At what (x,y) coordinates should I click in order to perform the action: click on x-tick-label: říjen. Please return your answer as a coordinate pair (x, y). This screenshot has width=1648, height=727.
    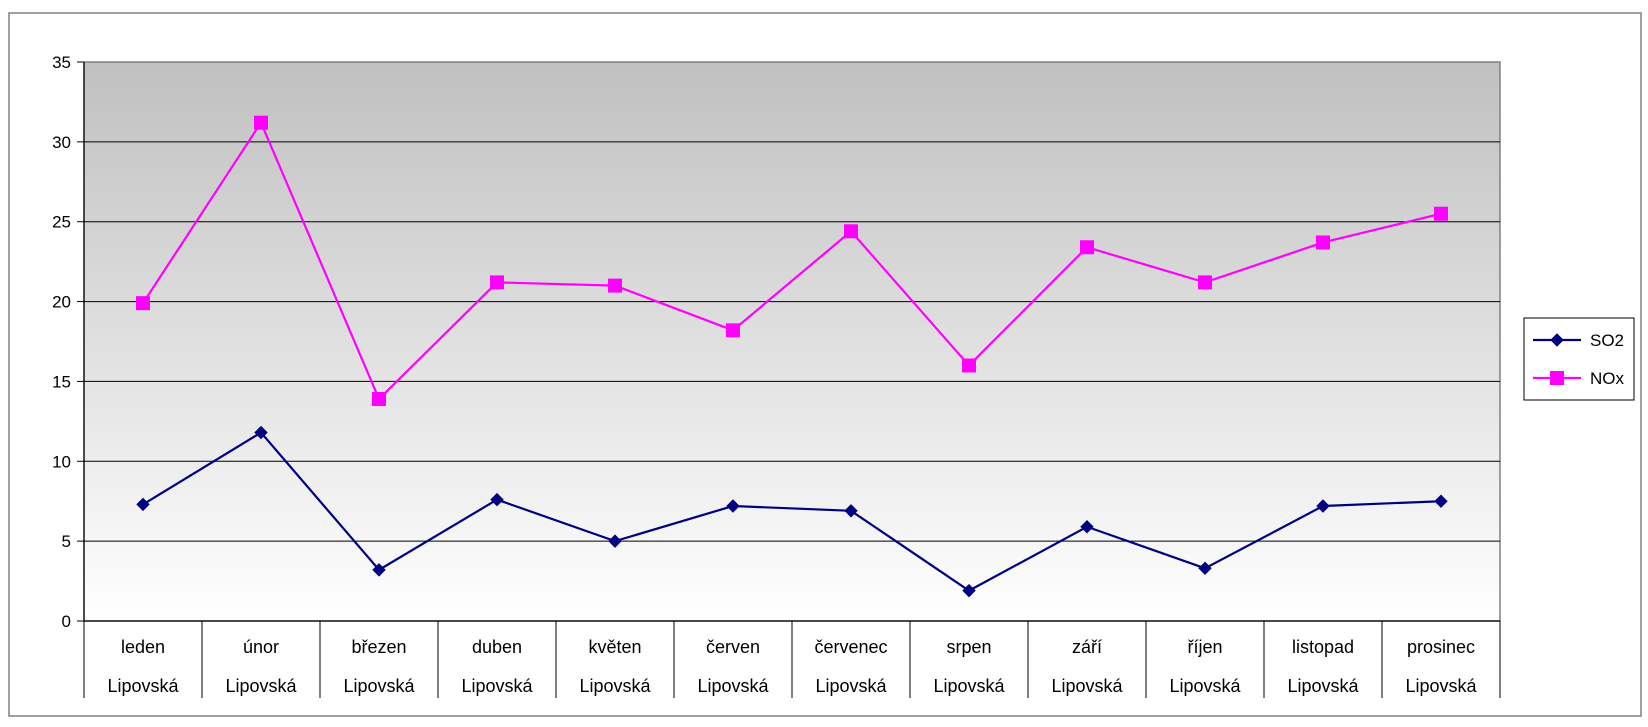
    Looking at the image, I should click on (1204, 647).